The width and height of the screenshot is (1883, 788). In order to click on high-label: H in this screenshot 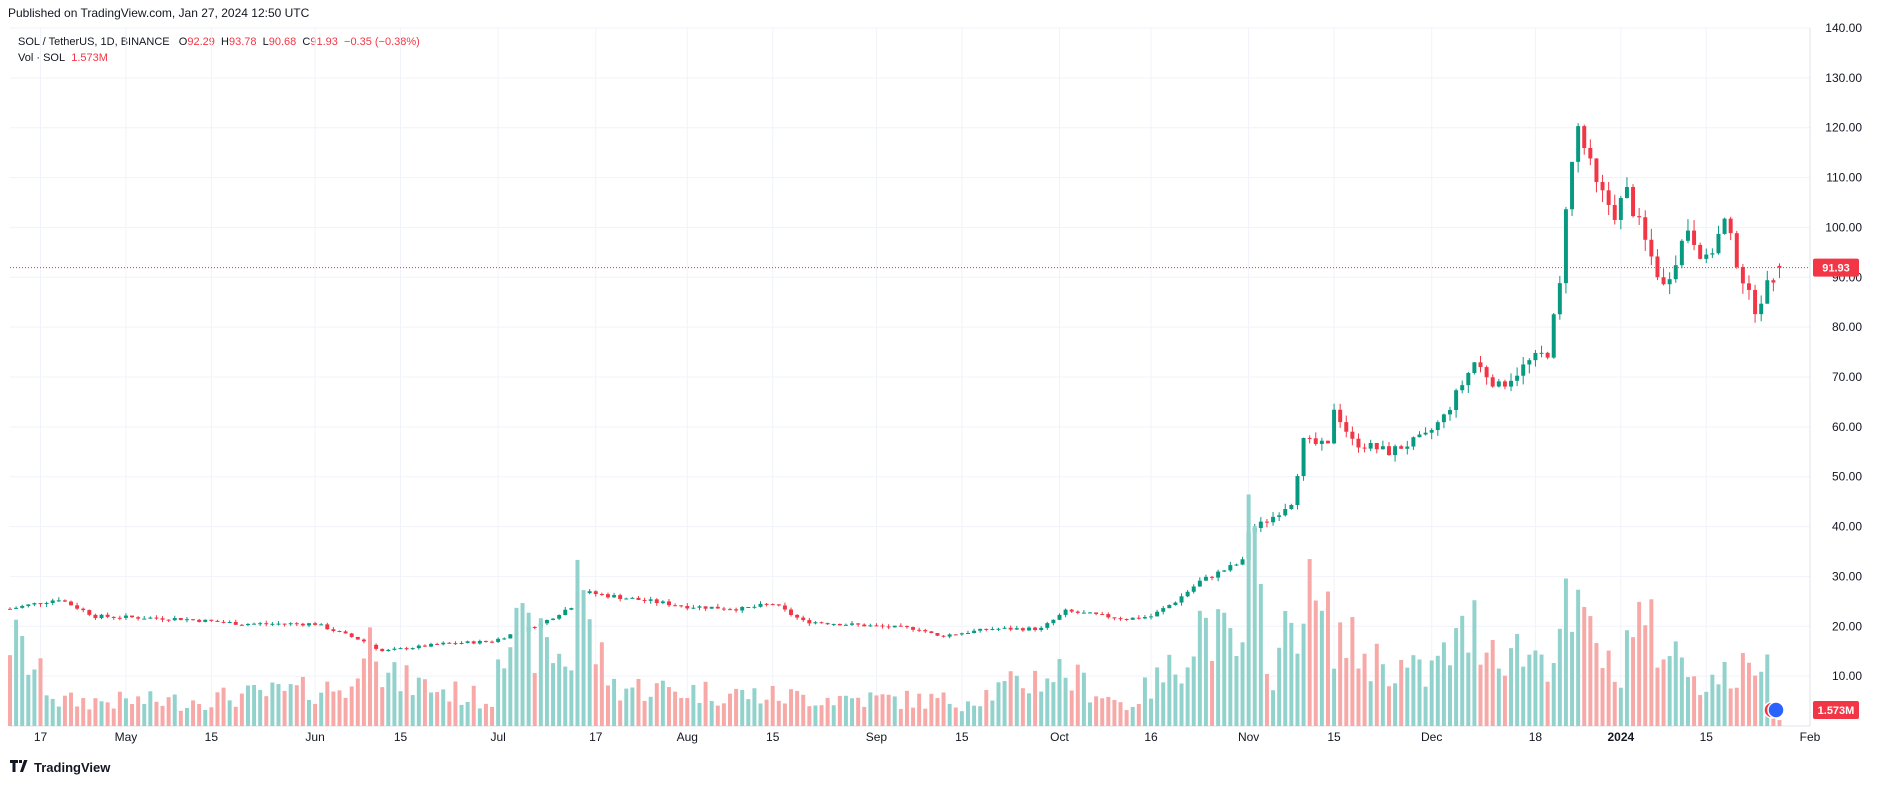, I will do `click(225, 42)`.